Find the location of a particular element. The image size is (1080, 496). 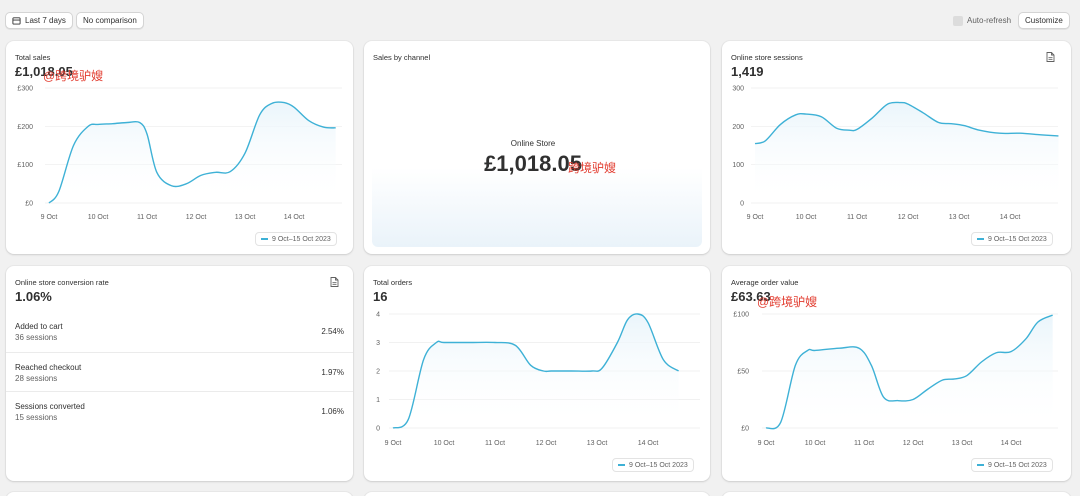

y-tick-label: £0 is located at coordinates (29, 204).